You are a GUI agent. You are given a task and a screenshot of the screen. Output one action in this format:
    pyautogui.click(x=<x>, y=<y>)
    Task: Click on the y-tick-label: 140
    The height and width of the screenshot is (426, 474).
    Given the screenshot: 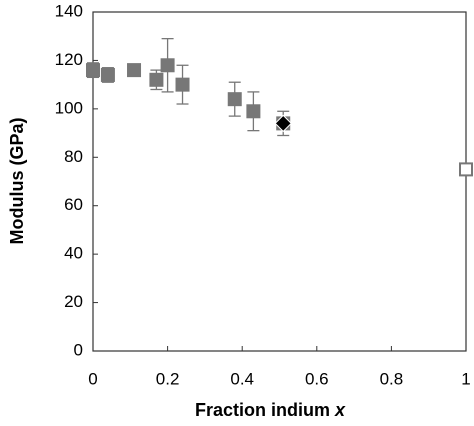 What is the action you would take?
    pyautogui.click(x=69, y=10)
    